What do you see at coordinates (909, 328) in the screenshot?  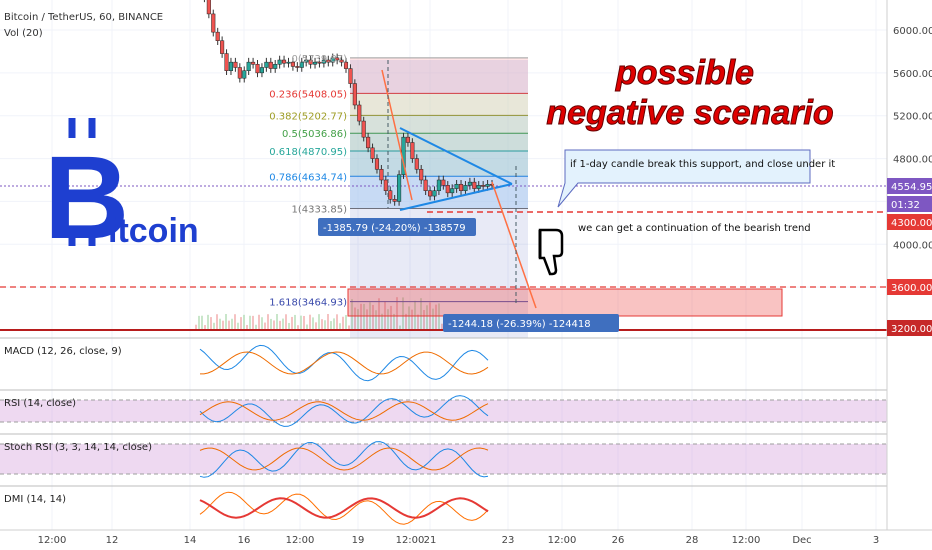 I see `price-tag-bg` at bounding box center [909, 328].